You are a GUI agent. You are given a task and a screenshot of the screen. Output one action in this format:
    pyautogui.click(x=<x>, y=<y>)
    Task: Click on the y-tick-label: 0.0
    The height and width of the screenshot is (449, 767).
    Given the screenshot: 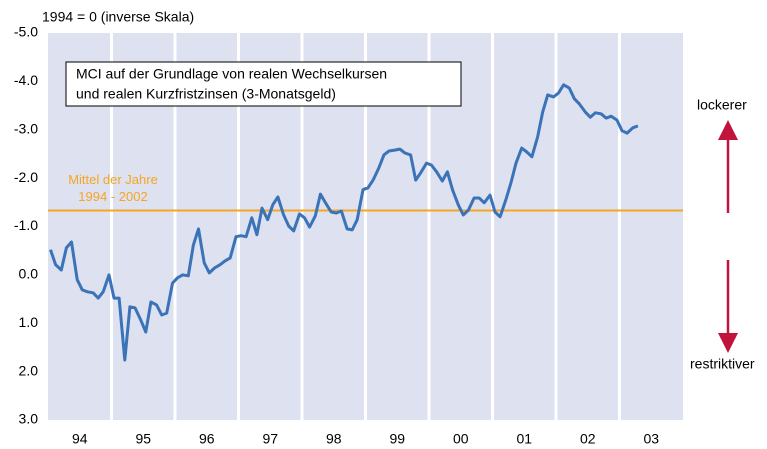 What is the action you would take?
    pyautogui.click(x=29, y=274)
    